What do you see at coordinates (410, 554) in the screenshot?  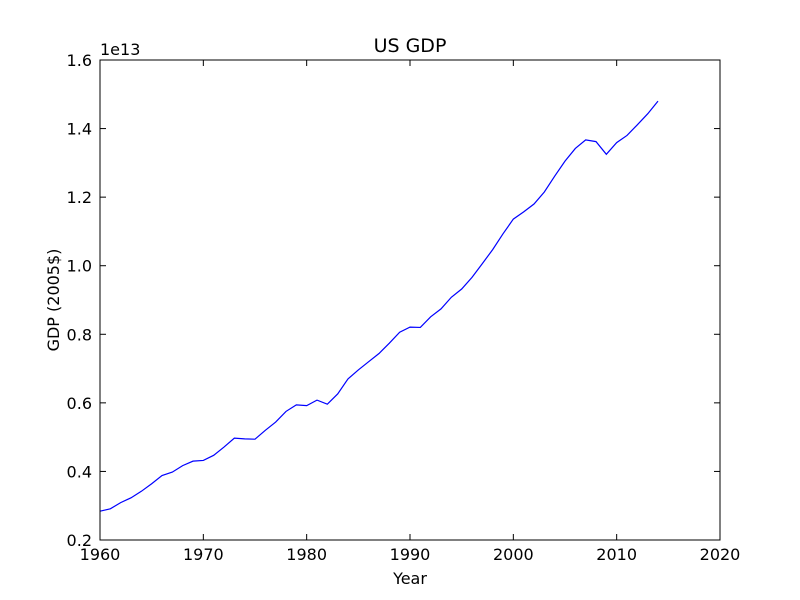 I see `x-tick-label: 1990` at bounding box center [410, 554].